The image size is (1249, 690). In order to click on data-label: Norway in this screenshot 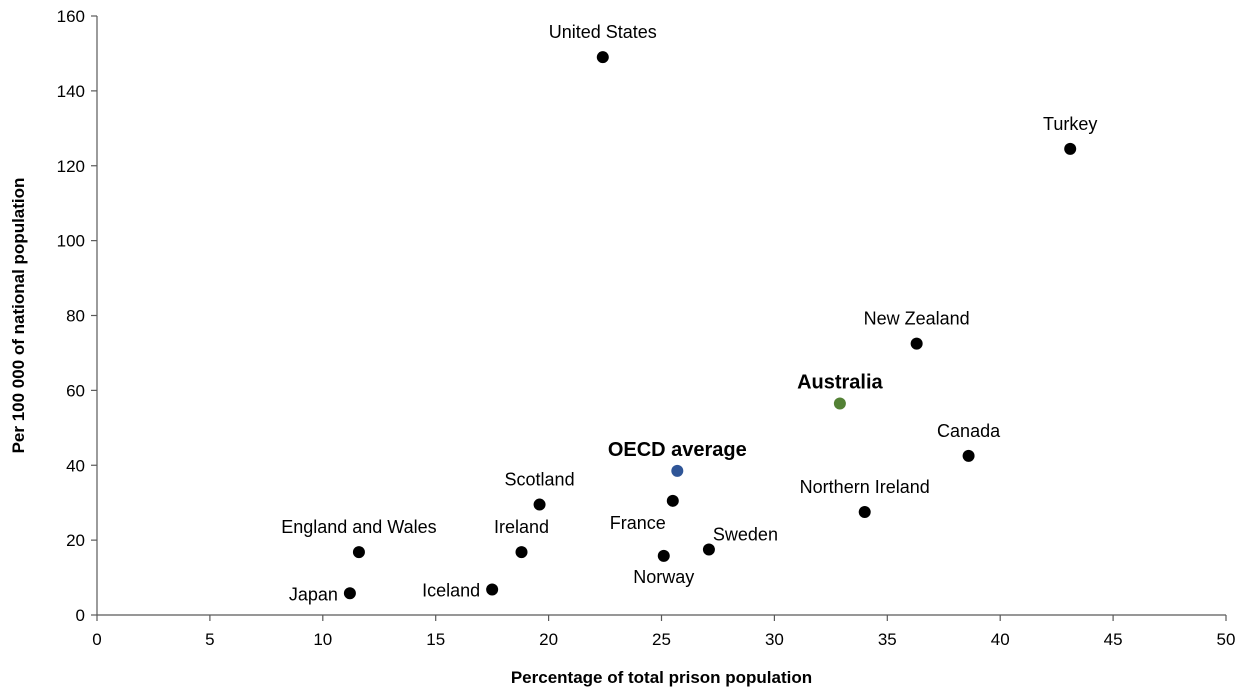, I will do `click(663, 577)`.